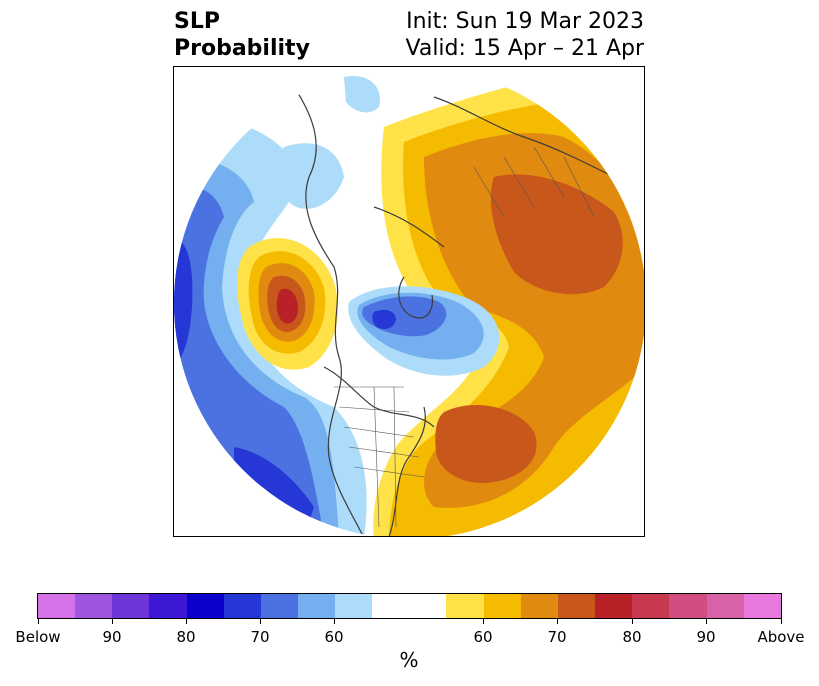 The image size is (819, 686). Describe the element at coordinates (409, 660) in the screenshot. I see `colorbar-units: %` at that location.